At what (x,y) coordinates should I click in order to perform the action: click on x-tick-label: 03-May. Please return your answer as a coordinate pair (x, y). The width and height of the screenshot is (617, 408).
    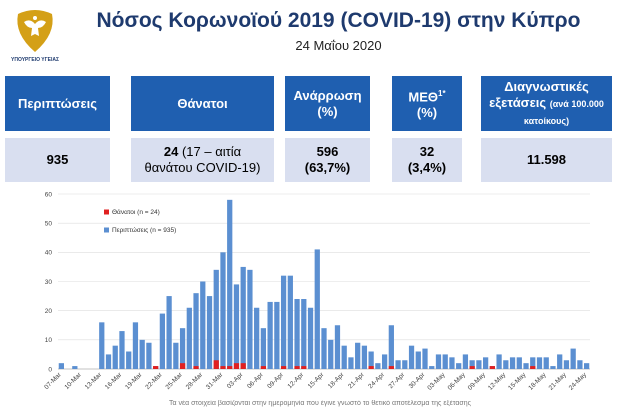
    Looking at the image, I should click on (436, 381).